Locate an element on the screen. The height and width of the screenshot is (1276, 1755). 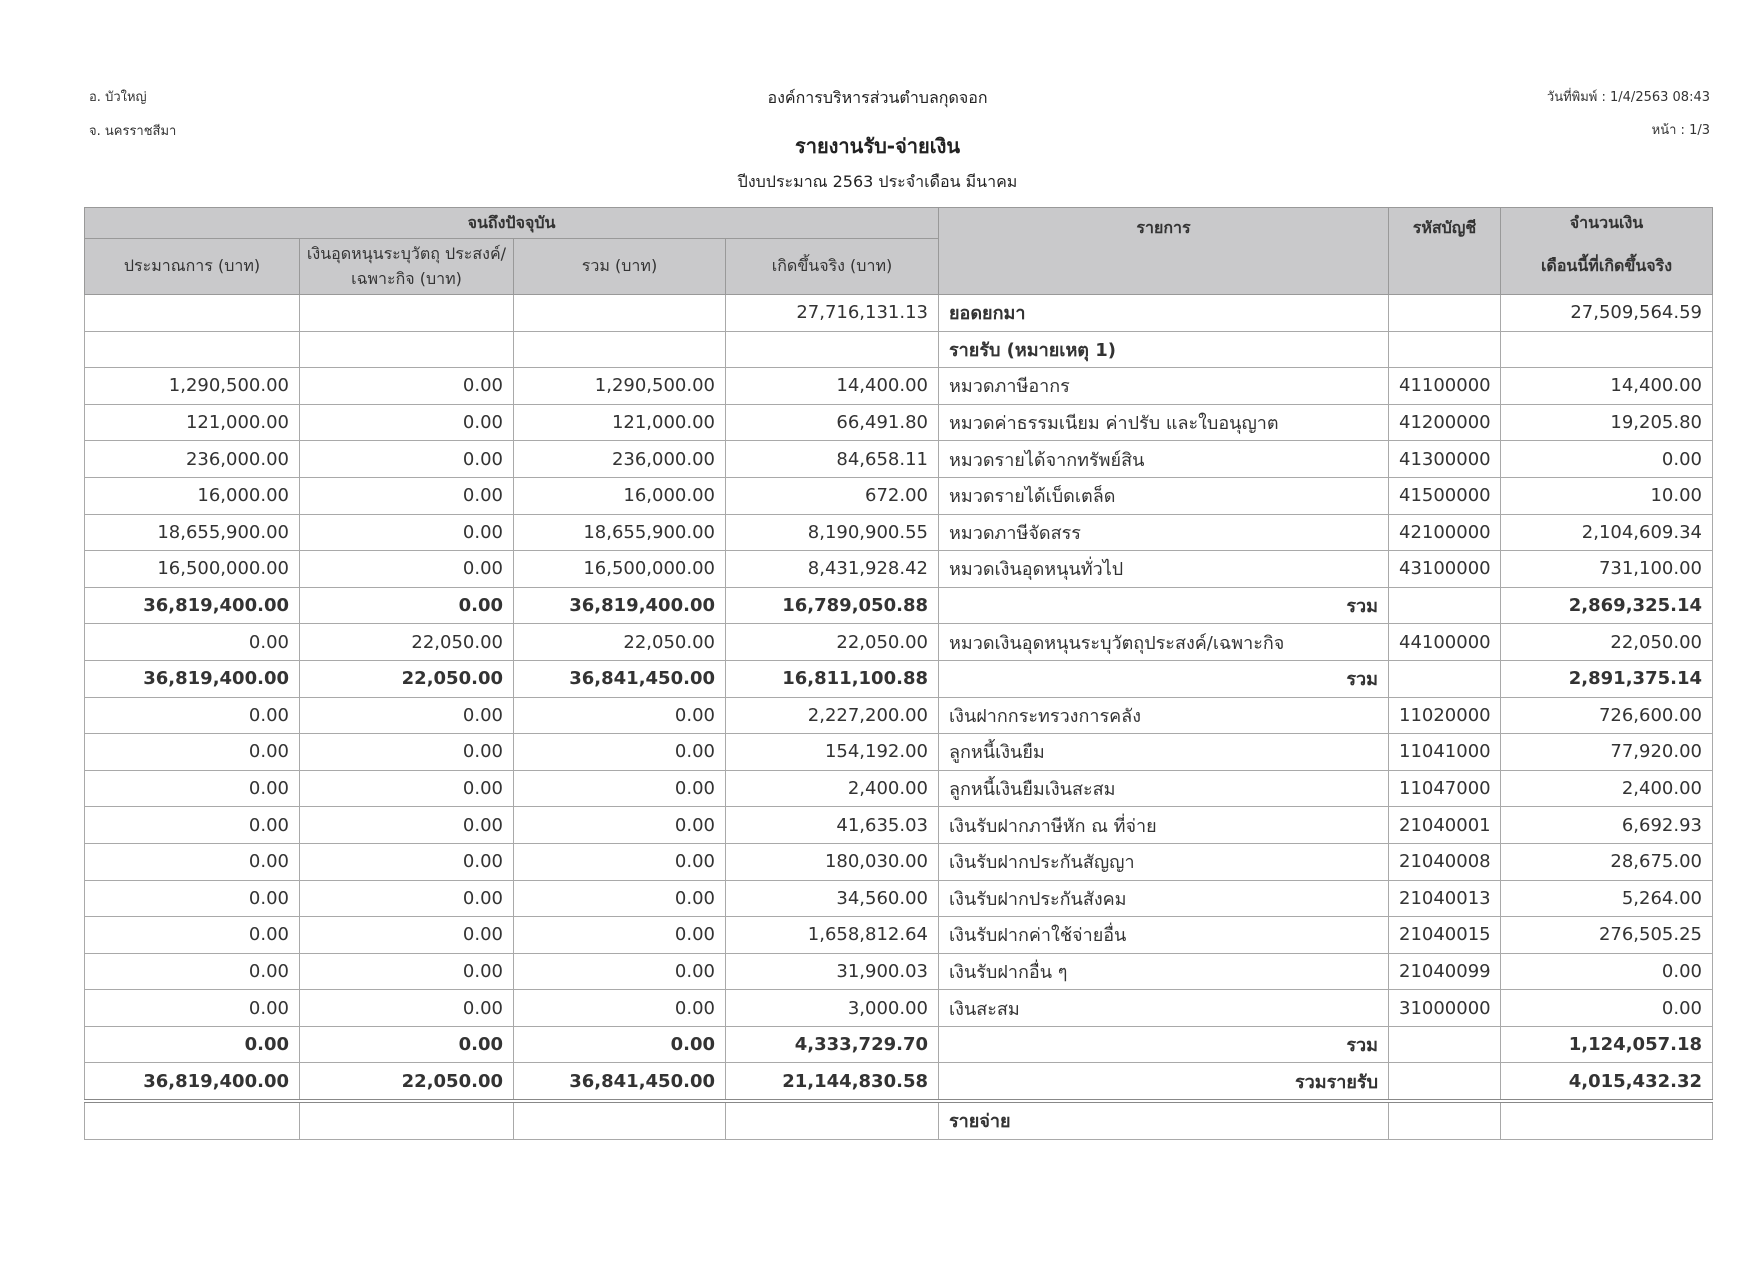
code-cell: 21040013 is located at coordinates (1444, 898).